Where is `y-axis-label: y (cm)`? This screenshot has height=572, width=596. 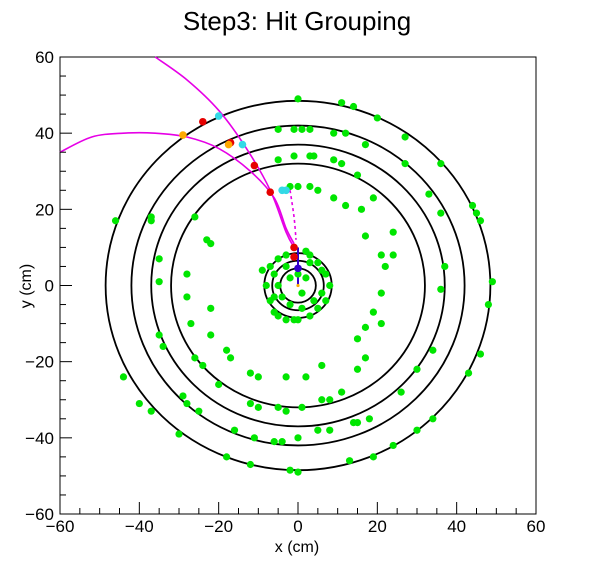 y-axis-label: y (cm) is located at coordinates (26, 286).